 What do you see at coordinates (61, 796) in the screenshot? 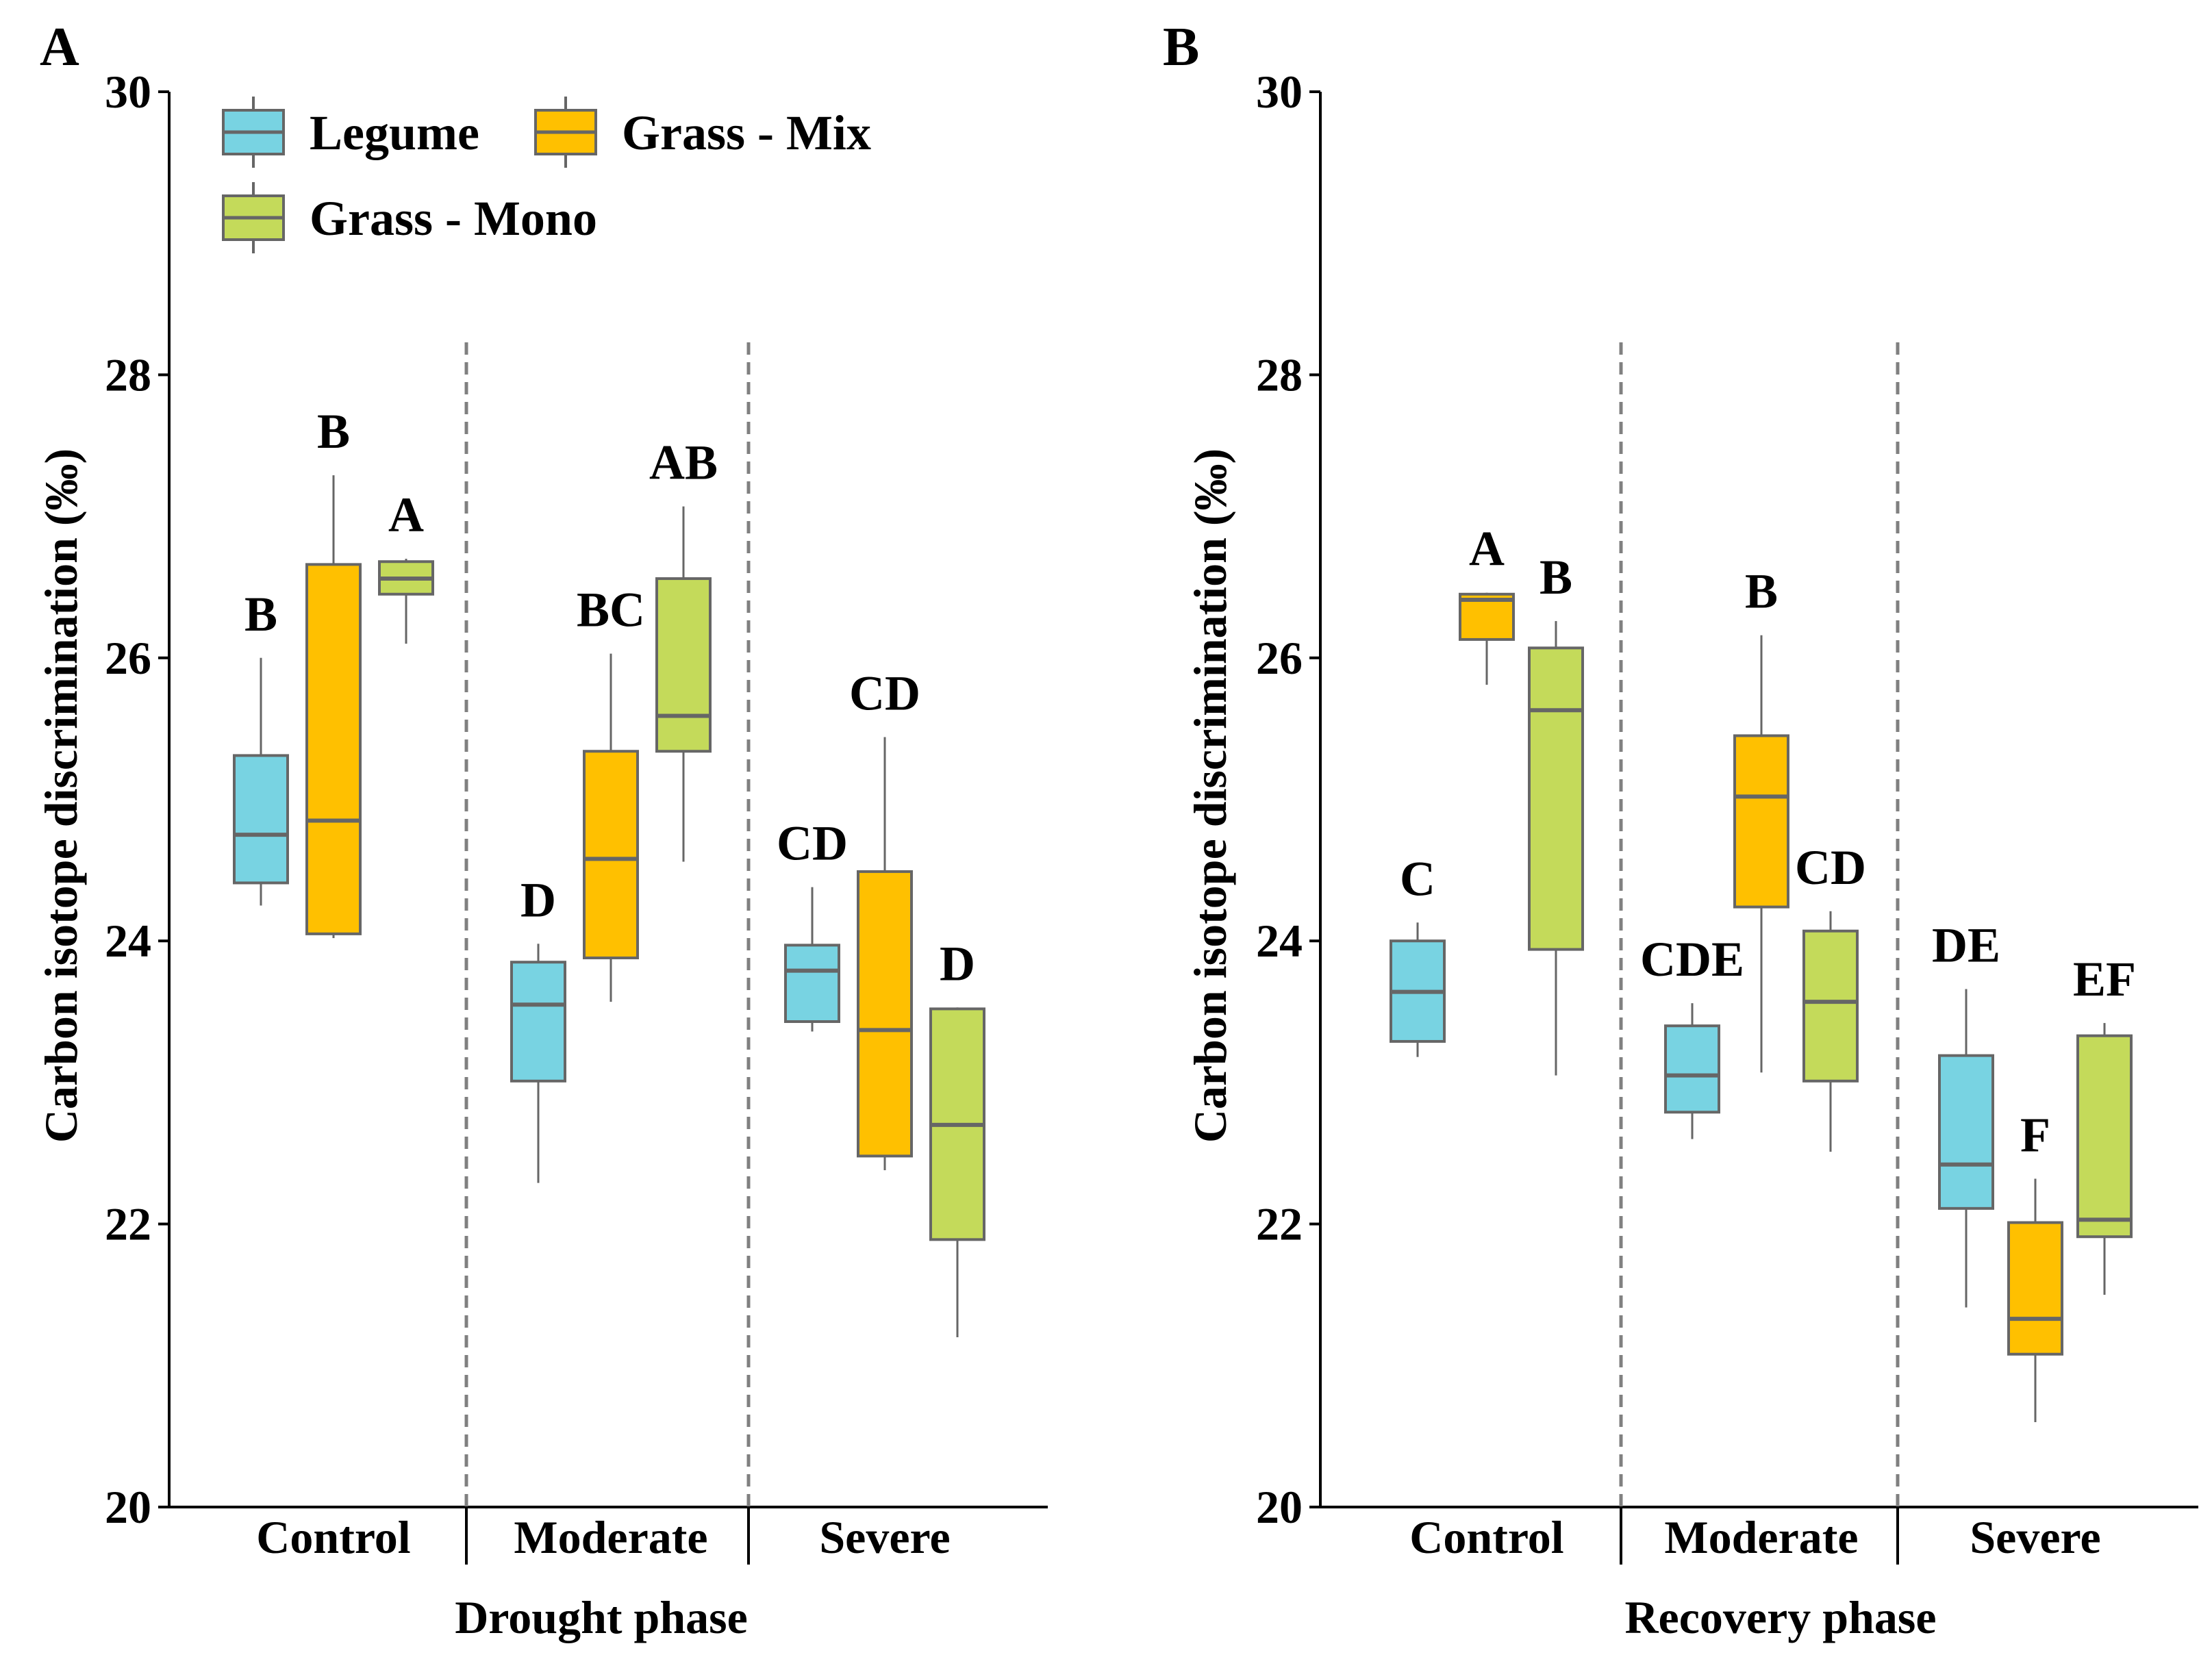
I see `y-axis-label-a: Carbon isotope discrimination (‰)` at bounding box center [61, 796].